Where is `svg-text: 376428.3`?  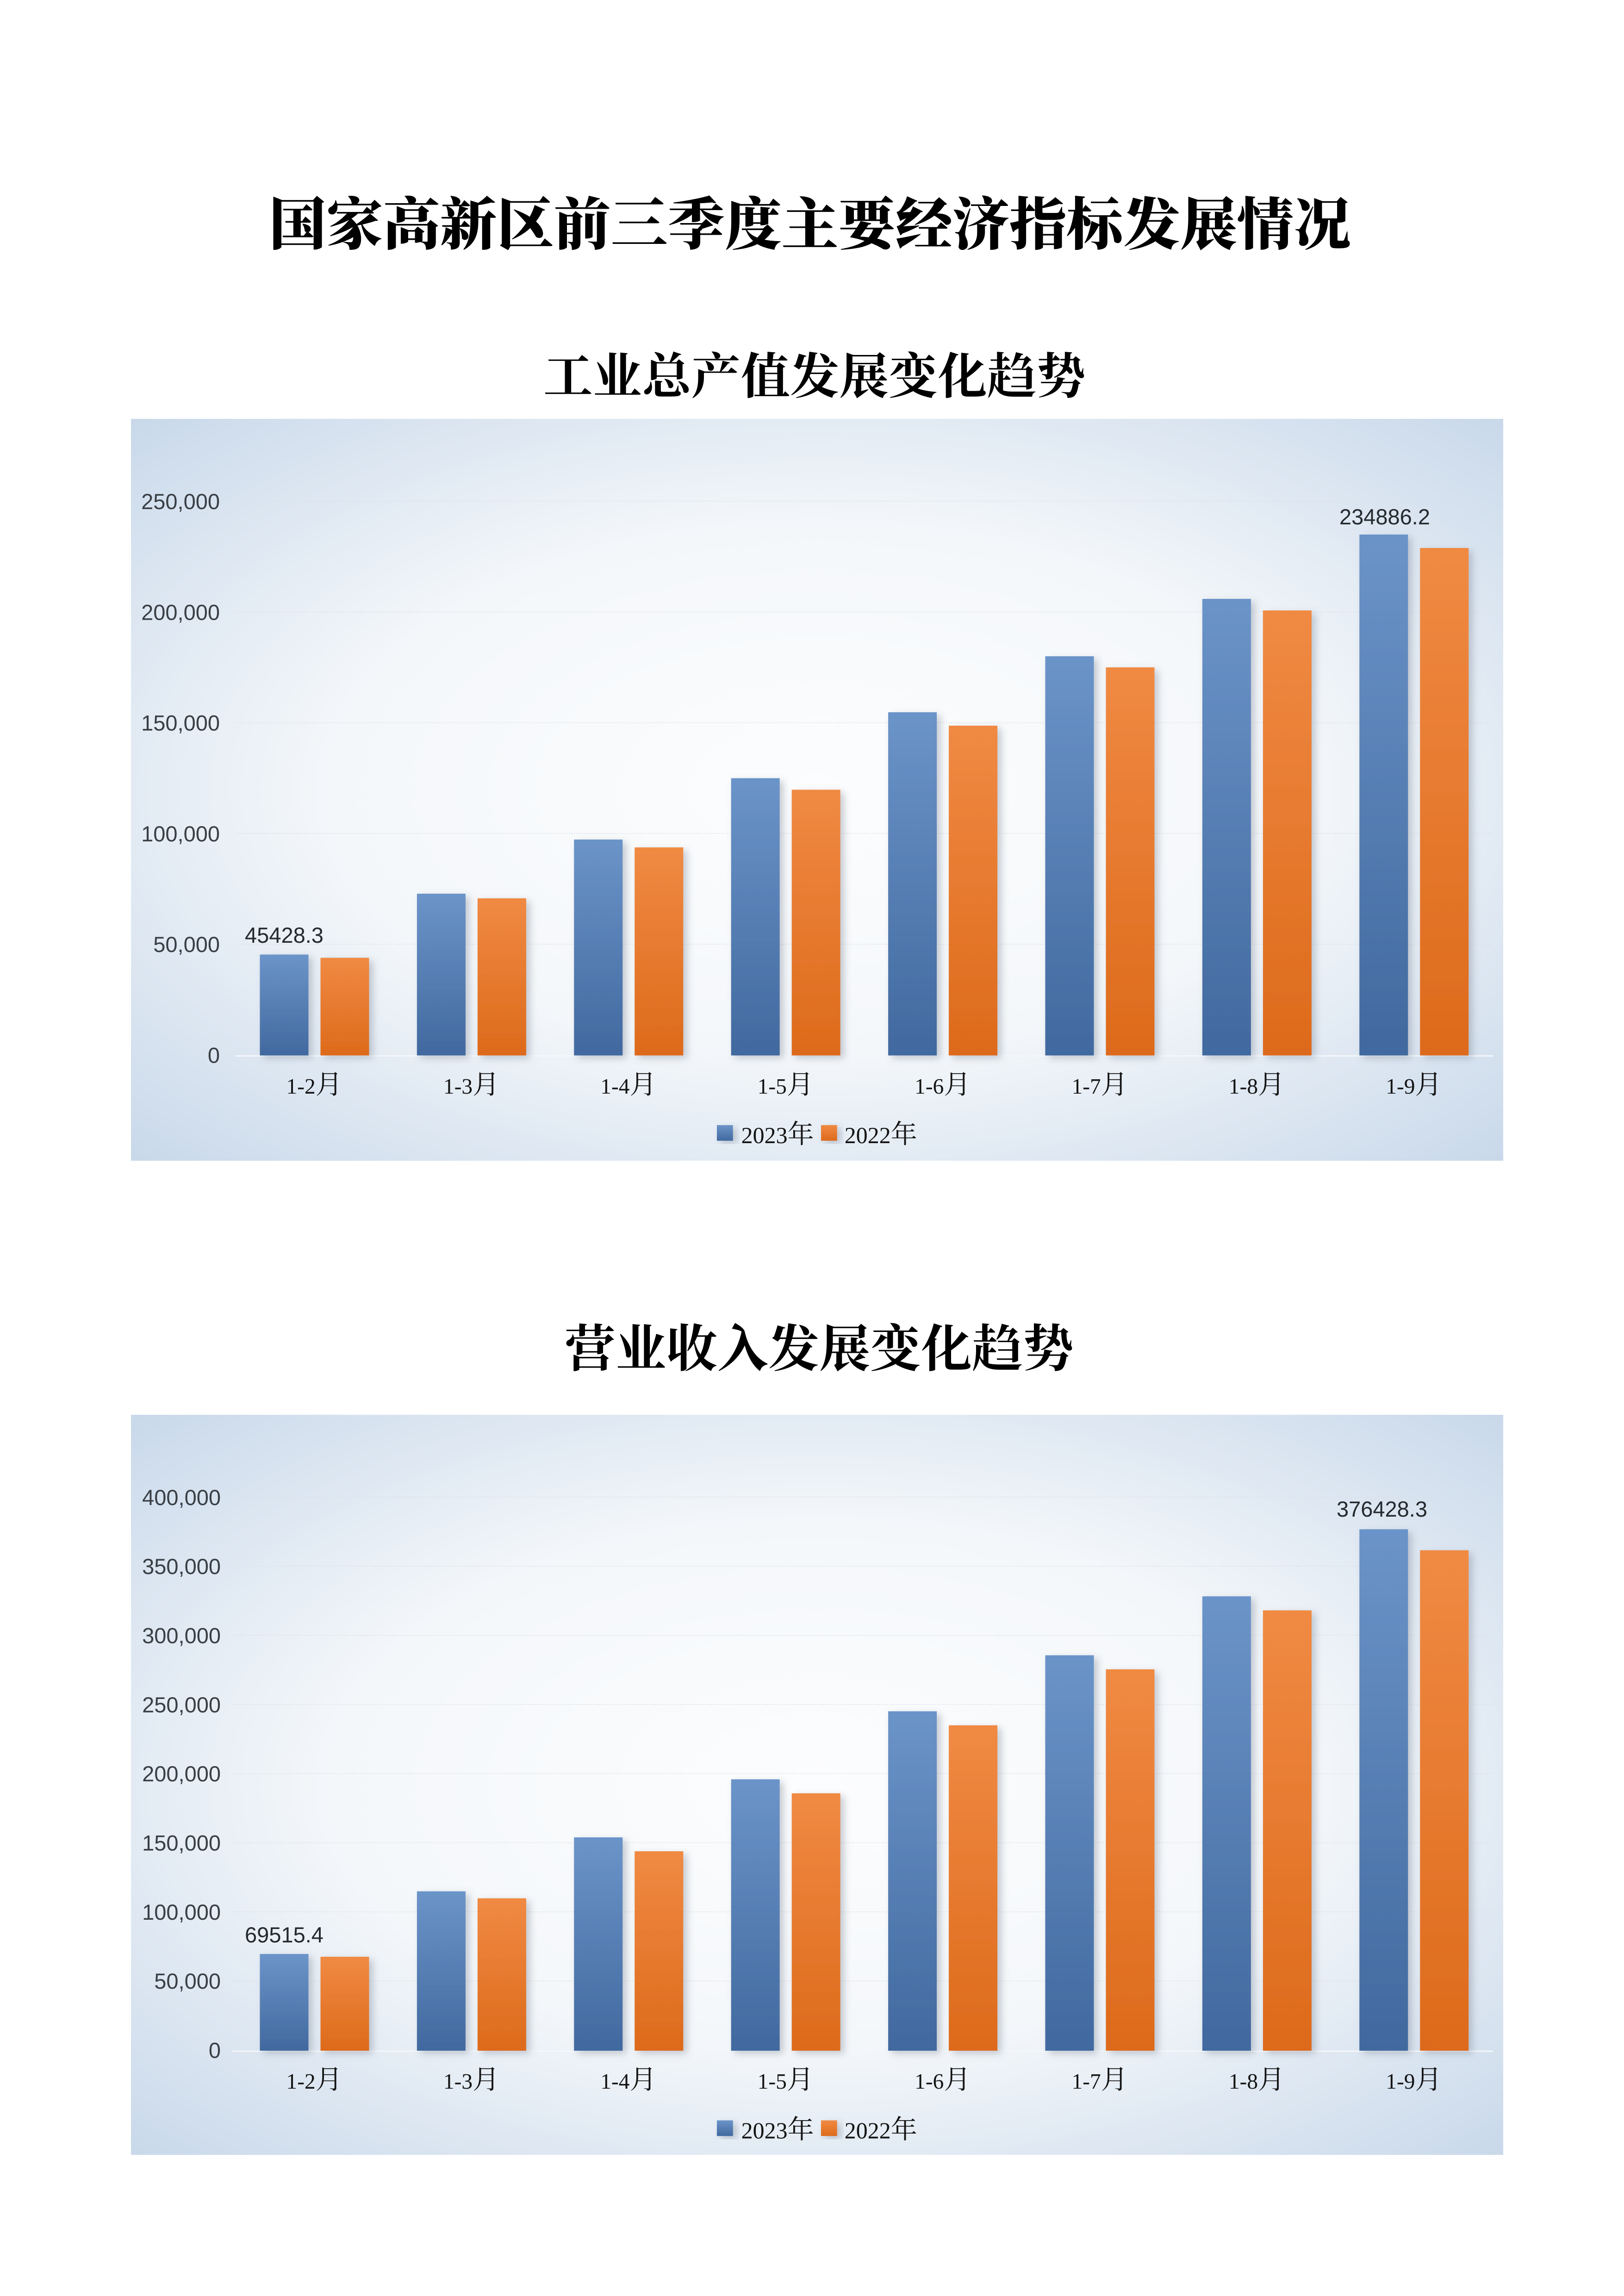 svg-text: 376428.3 is located at coordinates (1382, 1509).